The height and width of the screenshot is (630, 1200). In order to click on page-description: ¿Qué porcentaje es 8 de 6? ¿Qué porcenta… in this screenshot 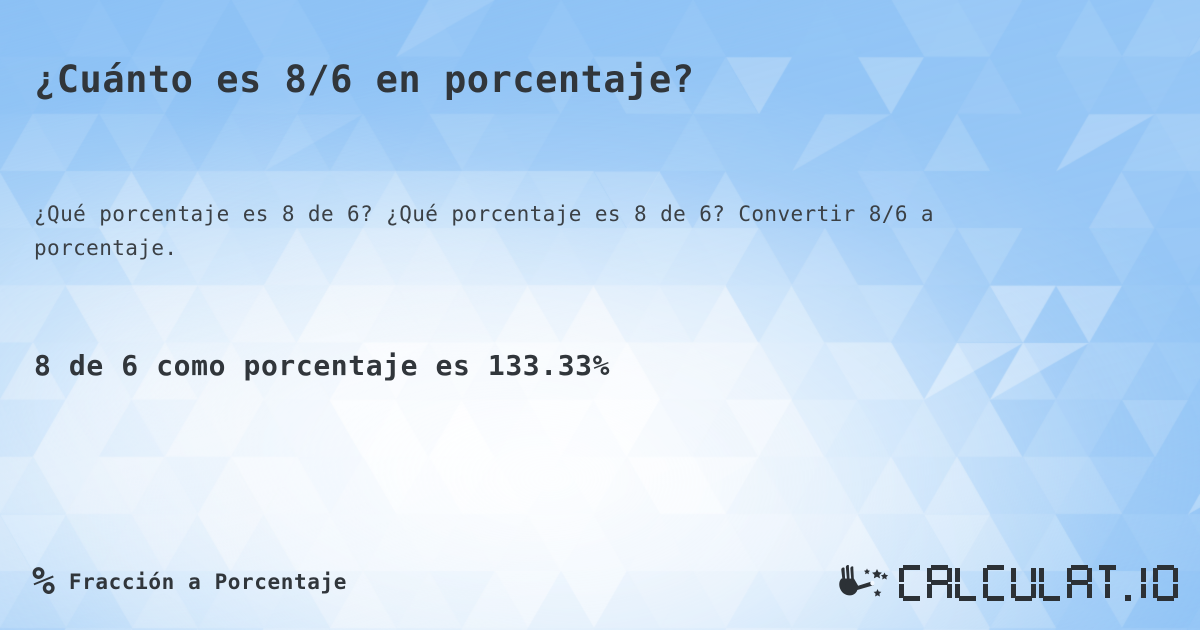, I will do `click(484, 231)`.